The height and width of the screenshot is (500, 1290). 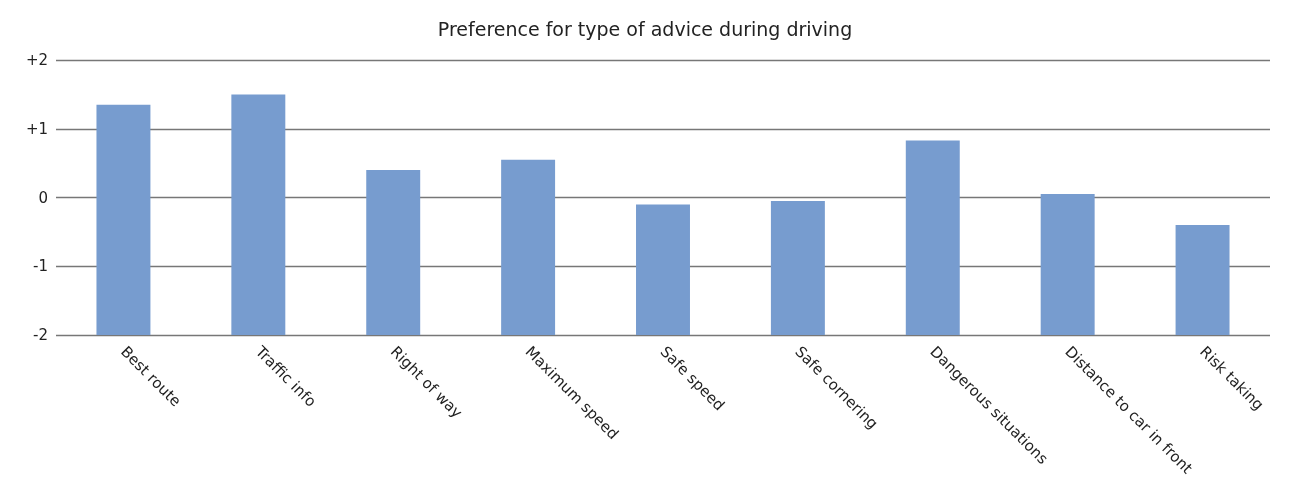 What do you see at coordinates (40, 335) in the screenshot?
I see `y-tick-label: -2` at bounding box center [40, 335].